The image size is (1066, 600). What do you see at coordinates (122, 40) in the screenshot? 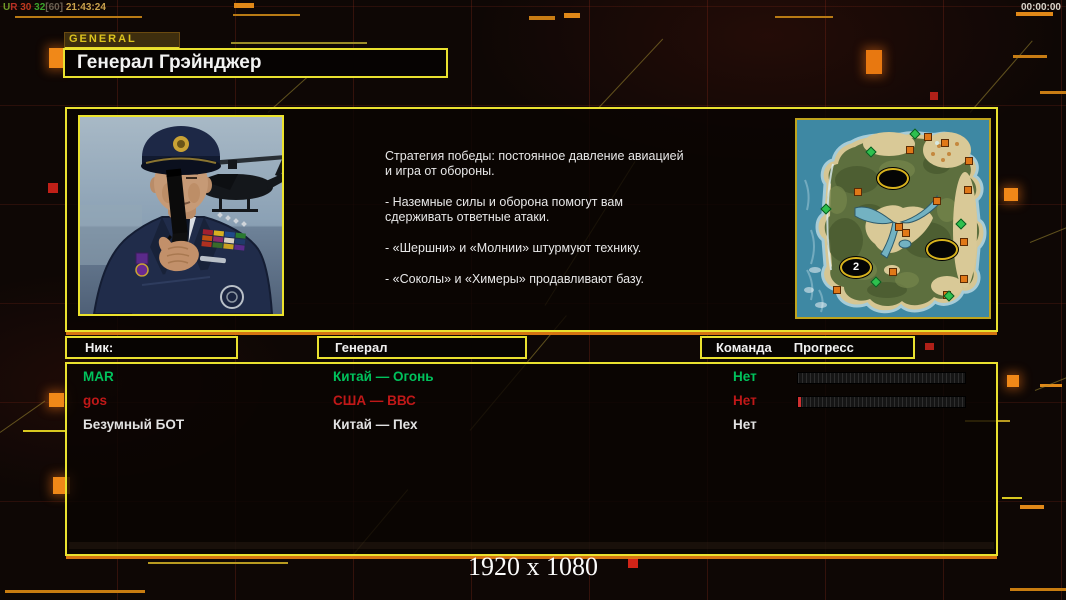
I see `tab-general: GENERAL` at bounding box center [122, 40].